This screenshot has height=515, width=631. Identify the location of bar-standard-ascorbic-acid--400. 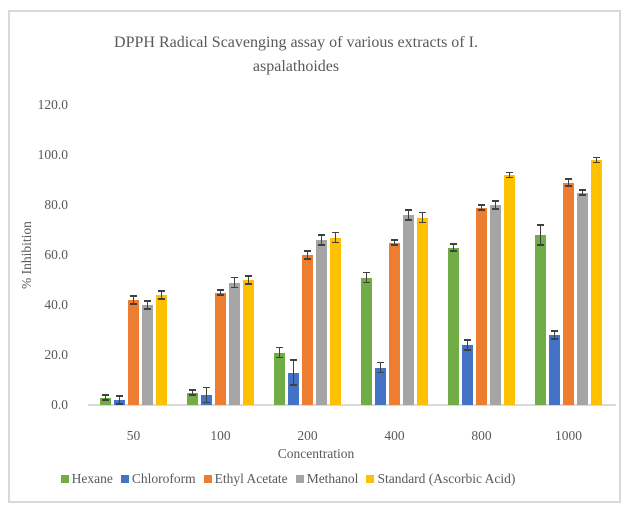
(422, 311).